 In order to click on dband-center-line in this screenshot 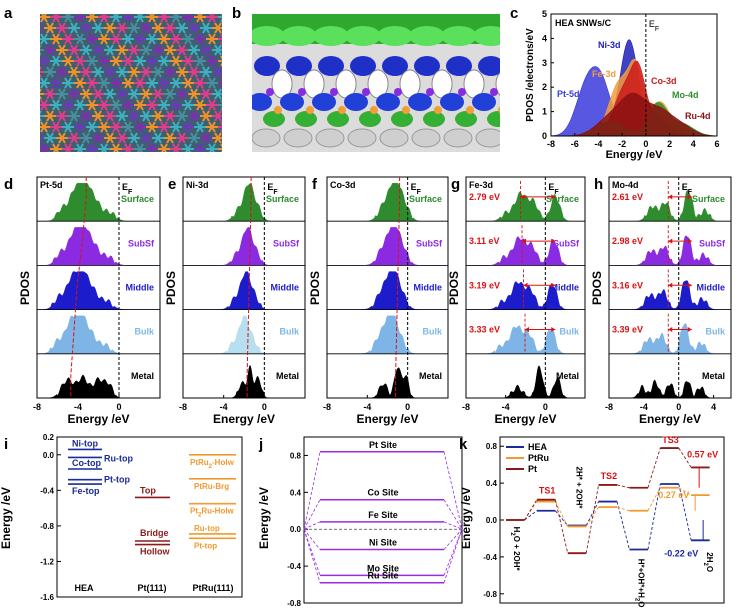, I will do `click(78, 288)`.